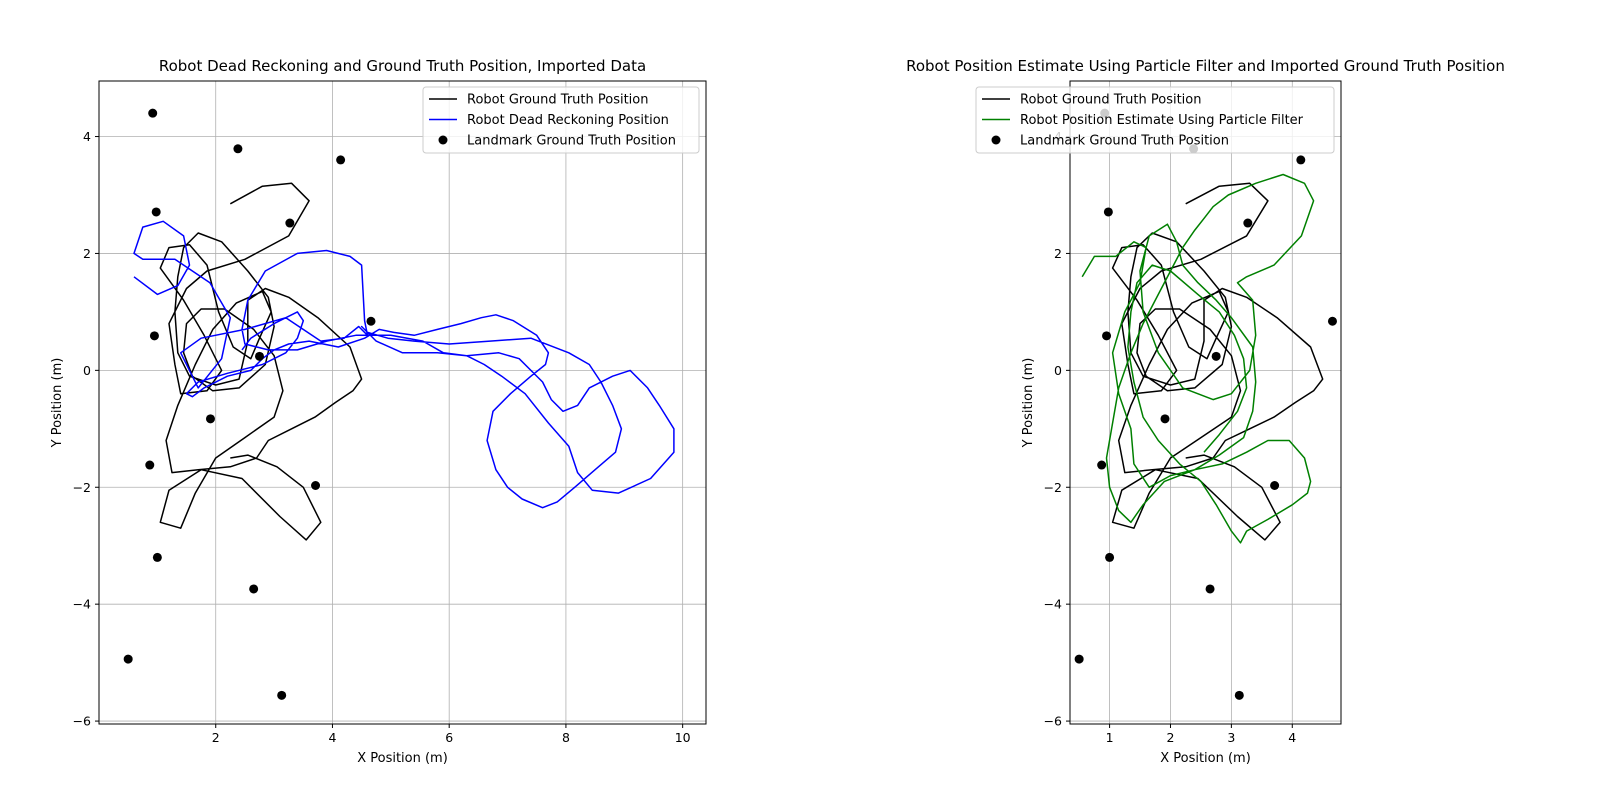 The height and width of the screenshot is (800, 1600). What do you see at coordinates (449, 737) in the screenshot?
I see `x-tick-label: 6` at bounding box center [449, 737].